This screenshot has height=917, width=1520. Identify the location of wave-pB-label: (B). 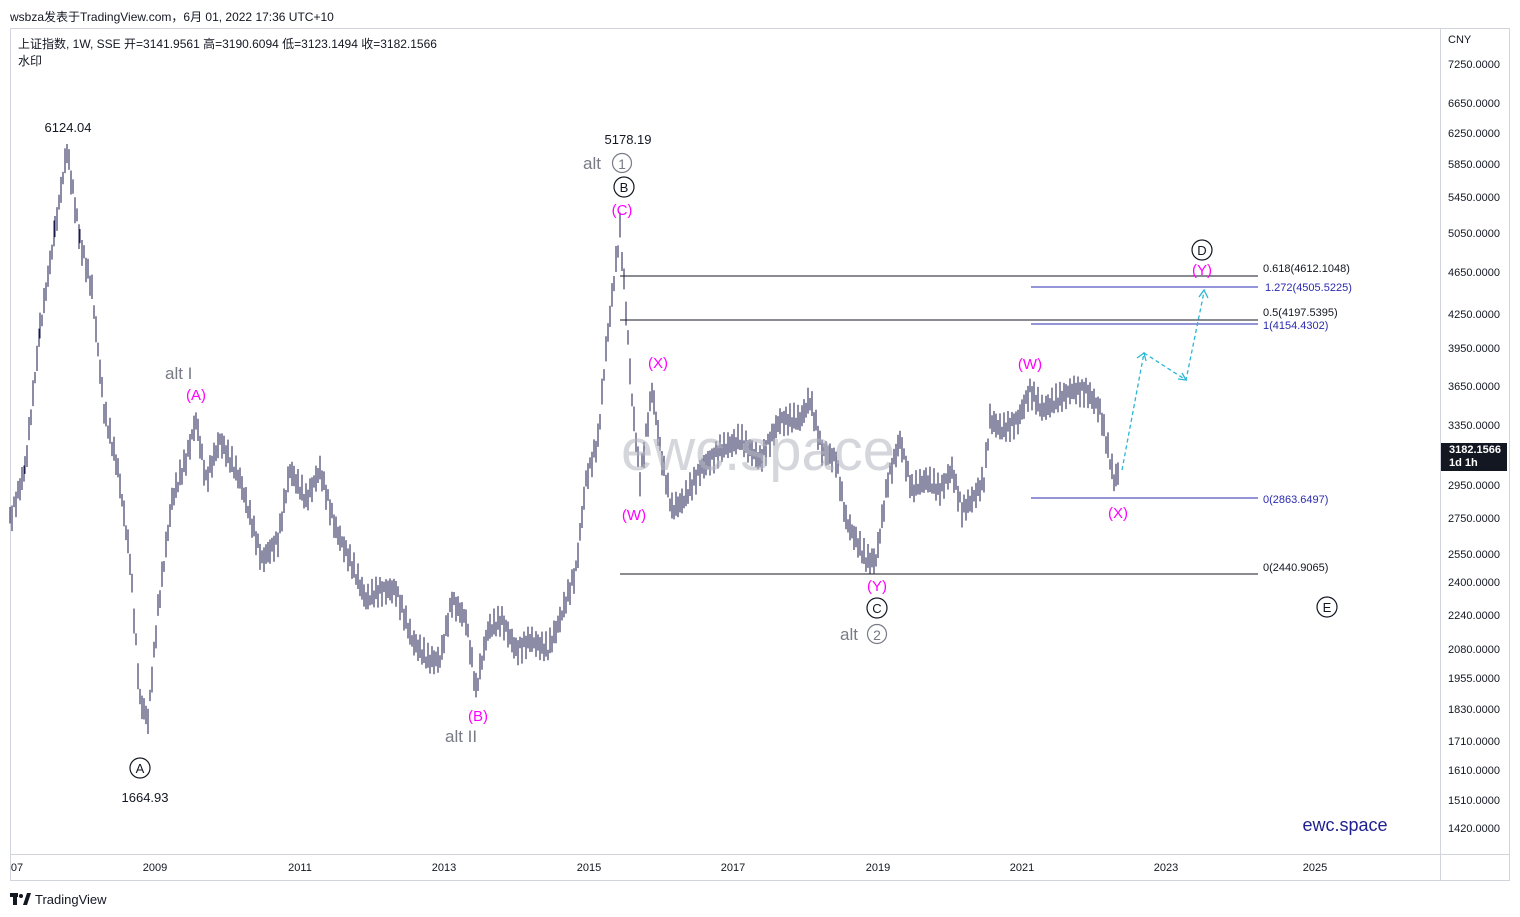
(478, 716).